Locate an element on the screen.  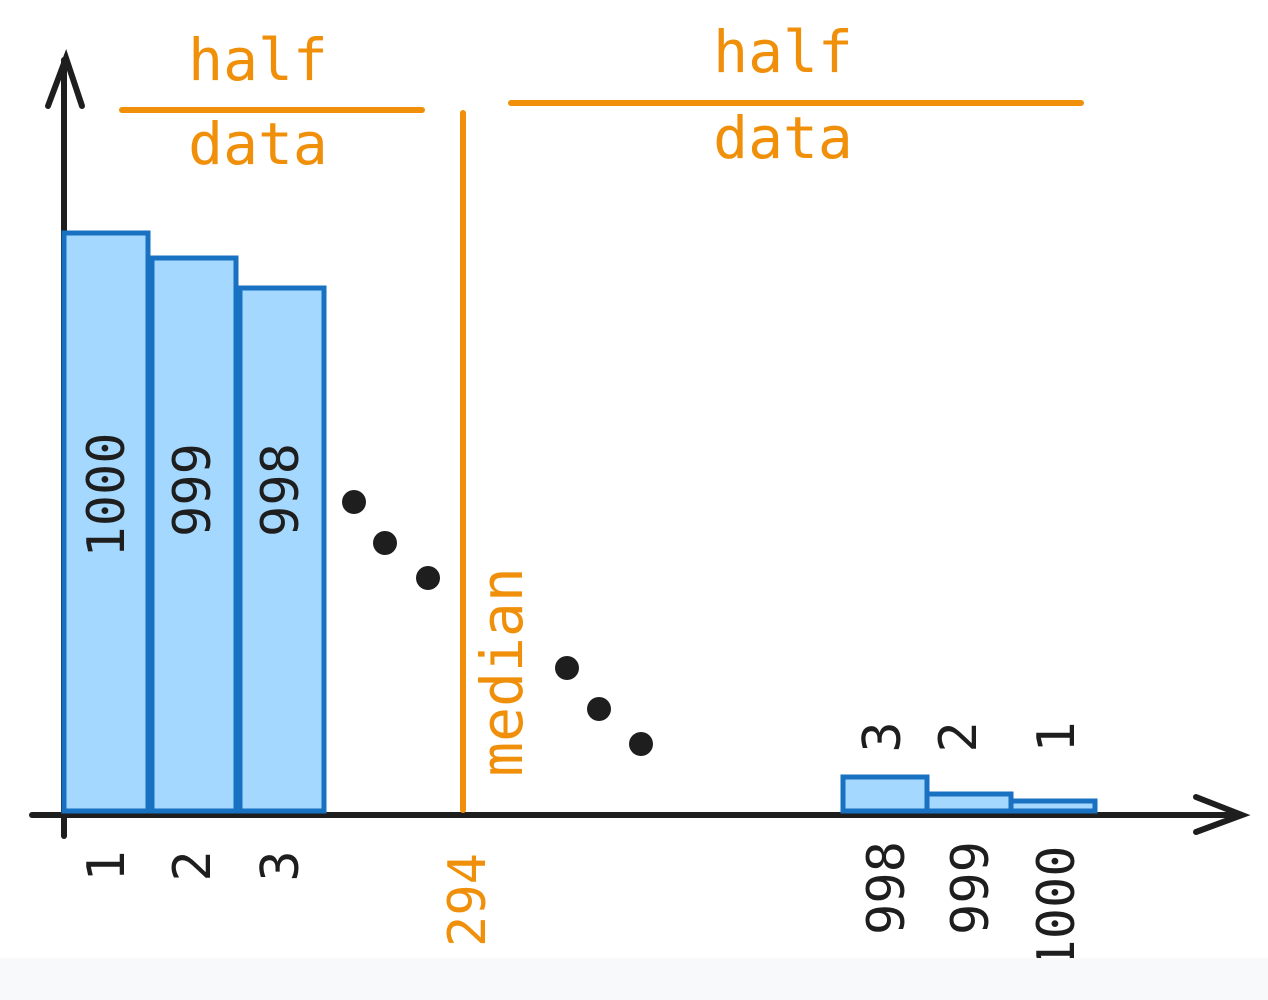
x-tick-label: 3 is located at coordinates (281, 865).